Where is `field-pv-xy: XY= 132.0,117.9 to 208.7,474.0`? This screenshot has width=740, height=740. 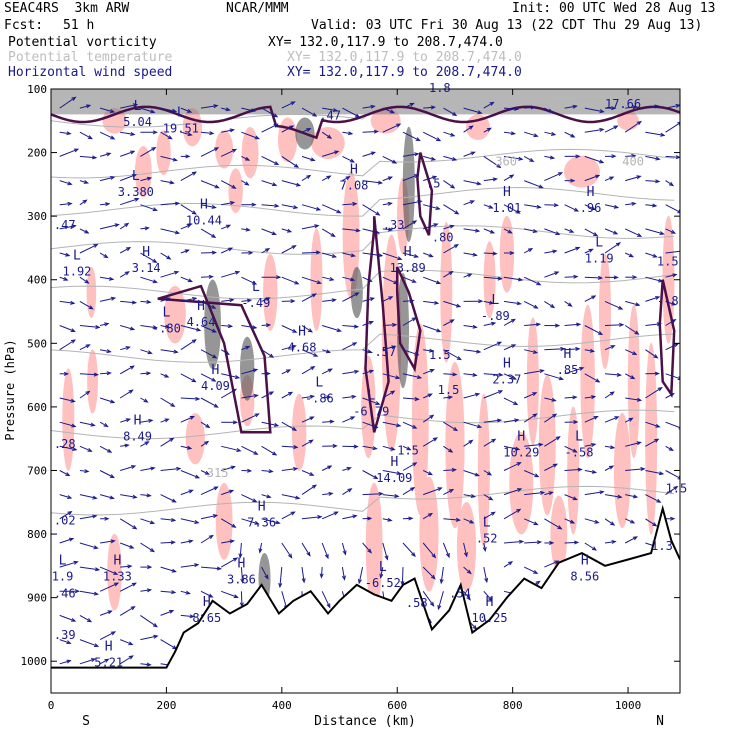 field-pv-xy: XY= 132.0,117.9 to 208.7,474.0 is located at coordinates (385, 42).